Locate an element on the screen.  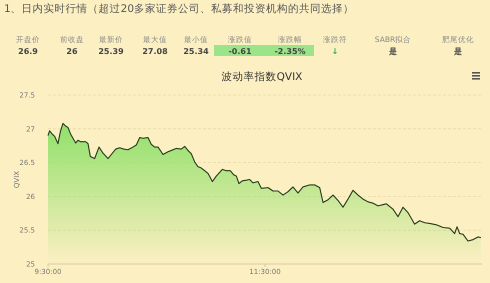
text: 25.34 is located at coordinates (196, 51).